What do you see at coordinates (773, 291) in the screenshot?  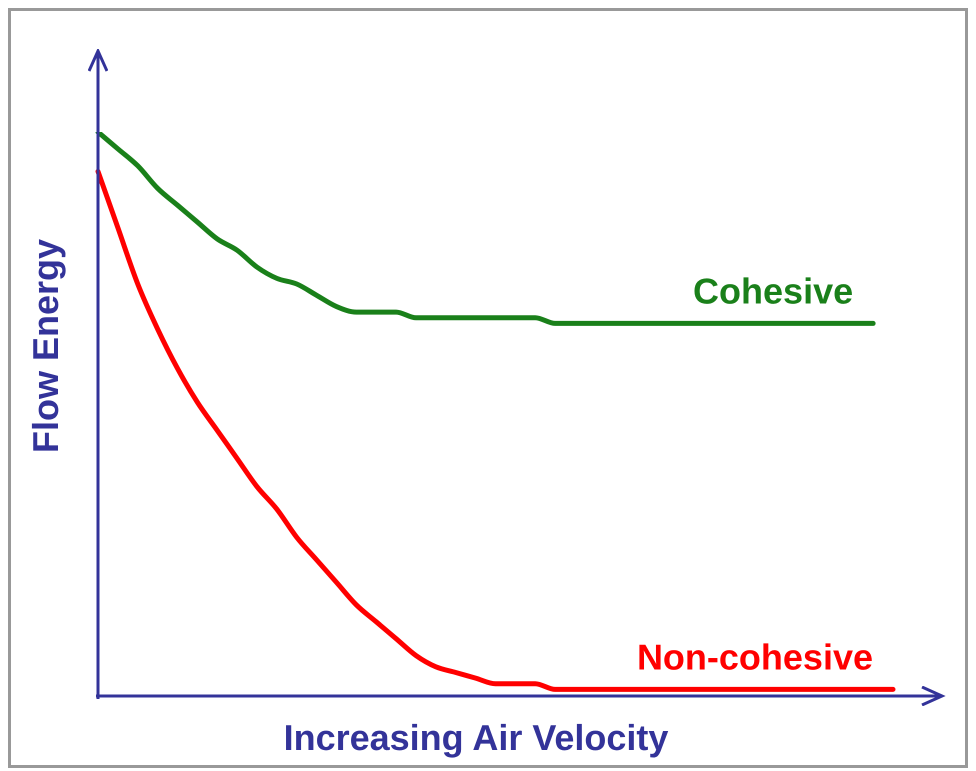 I see `series-label: Cohesive` at bounding box center [773, 291].